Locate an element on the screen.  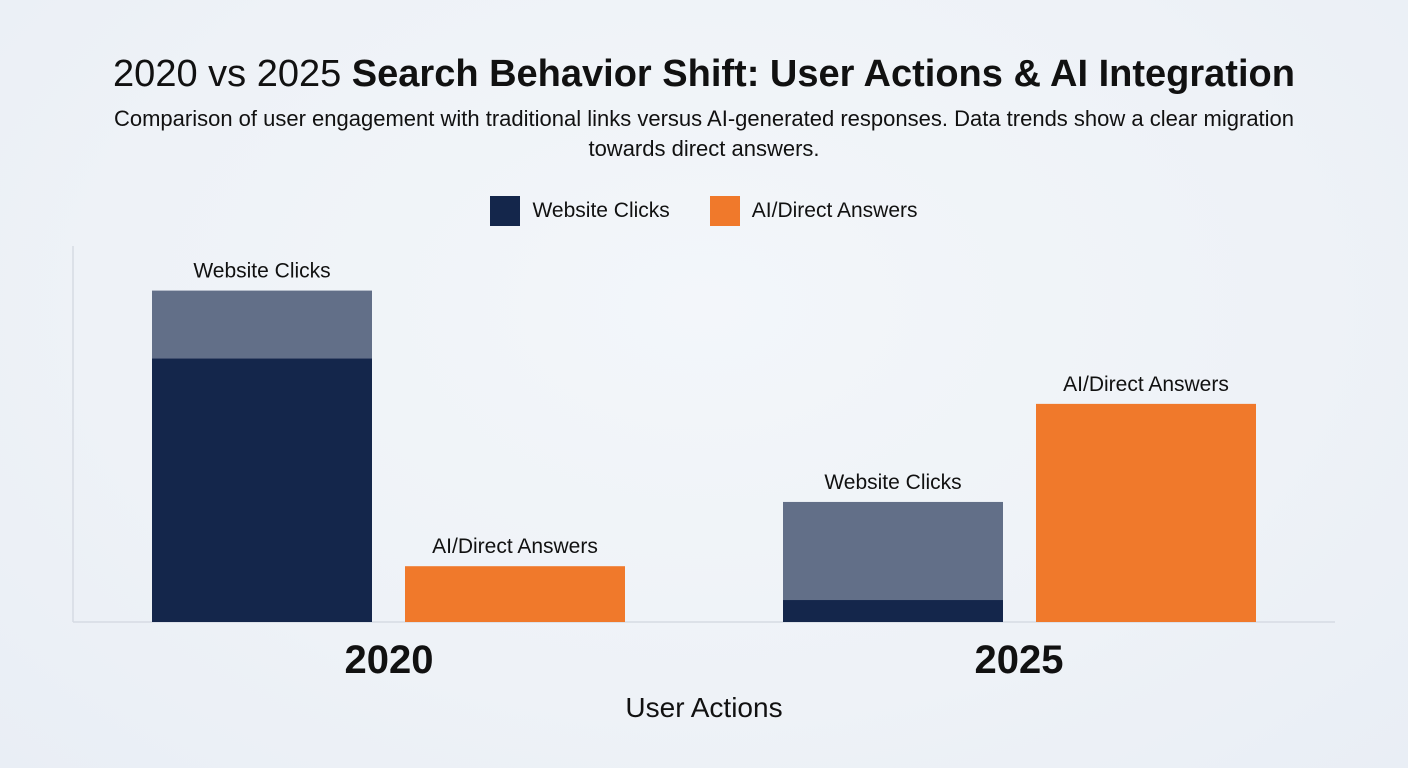
legend-label-ai-direct-answers: AI/Direct Answers is located at coordinates (834, 210).